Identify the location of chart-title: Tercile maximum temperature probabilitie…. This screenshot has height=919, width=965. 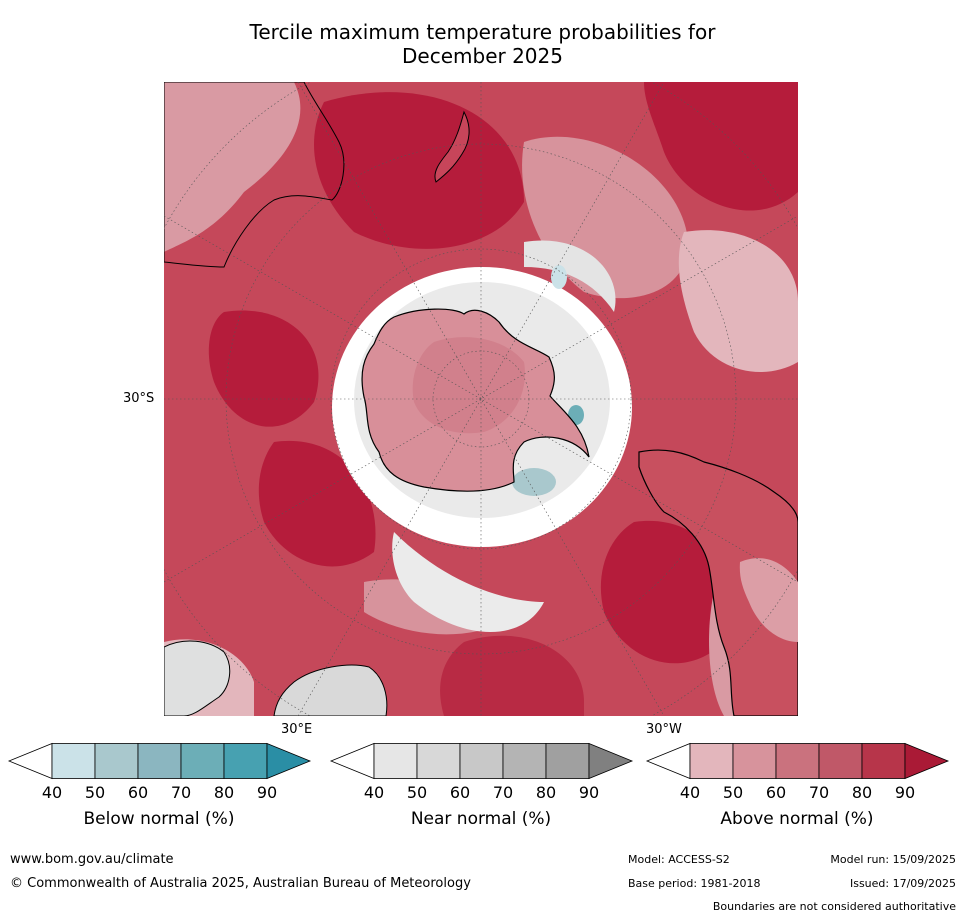
(482, 44).